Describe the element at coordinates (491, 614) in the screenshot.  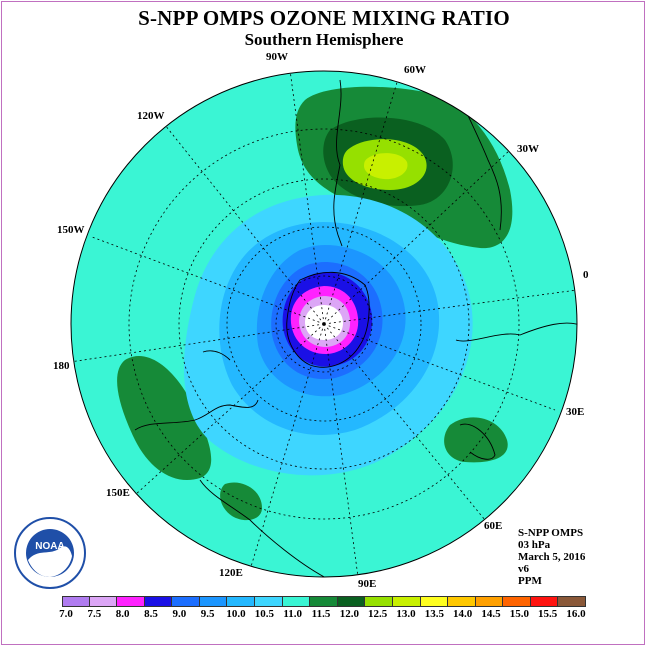
I see `colorbar-tick-label: 14.5` at that location.